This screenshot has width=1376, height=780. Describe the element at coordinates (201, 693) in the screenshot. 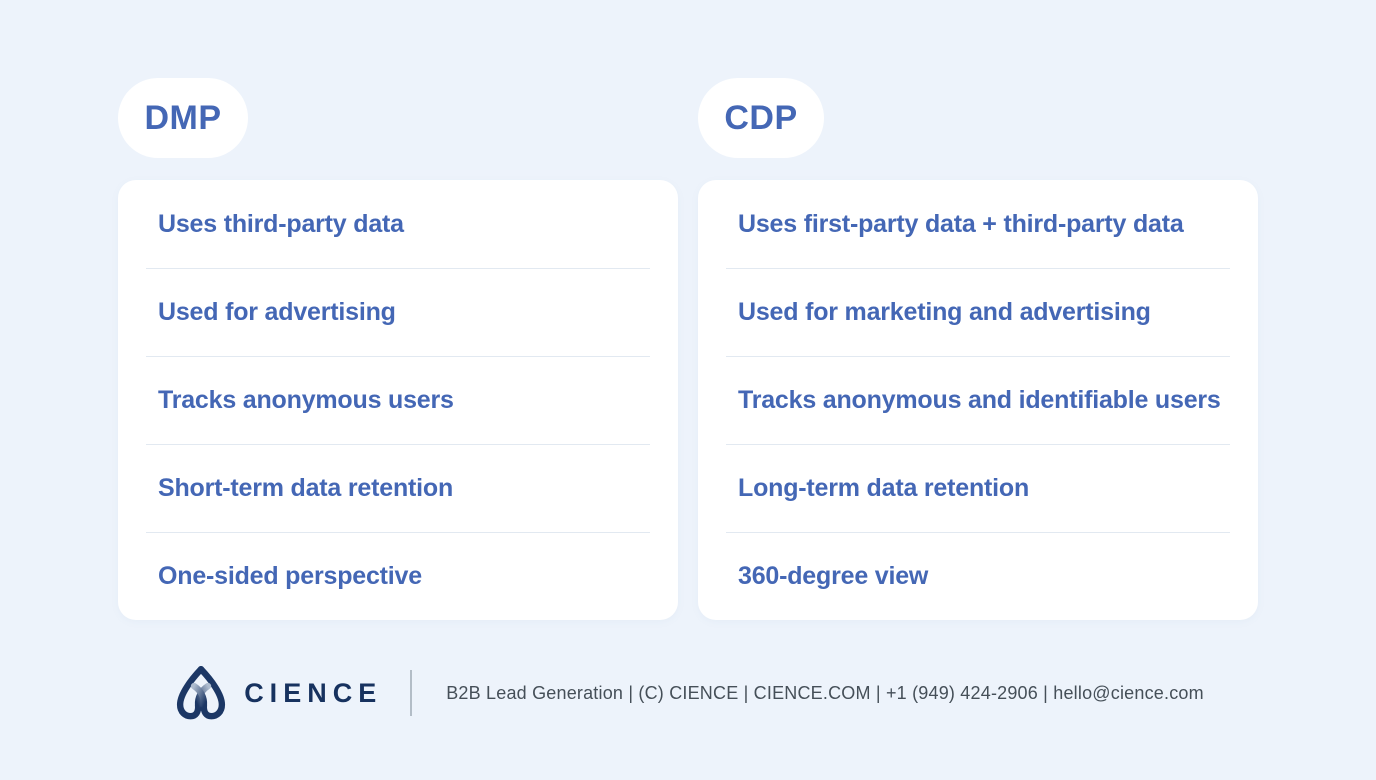

I see `cience-logomark-icon` at that location.